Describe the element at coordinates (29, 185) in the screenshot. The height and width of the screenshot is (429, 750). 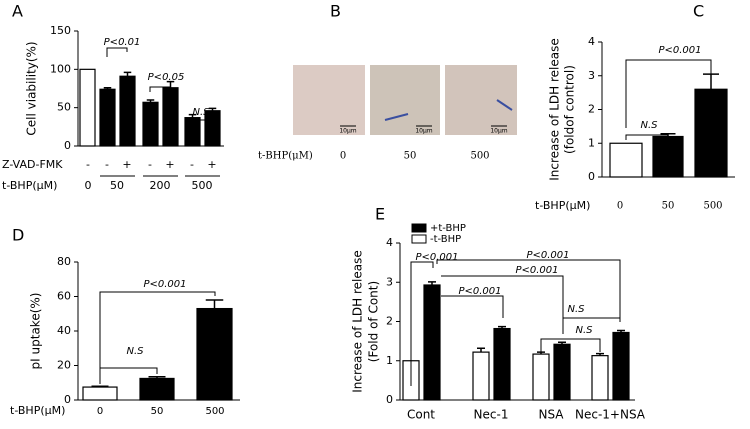
I see `row-label: t-BHP(μM)` at that location.